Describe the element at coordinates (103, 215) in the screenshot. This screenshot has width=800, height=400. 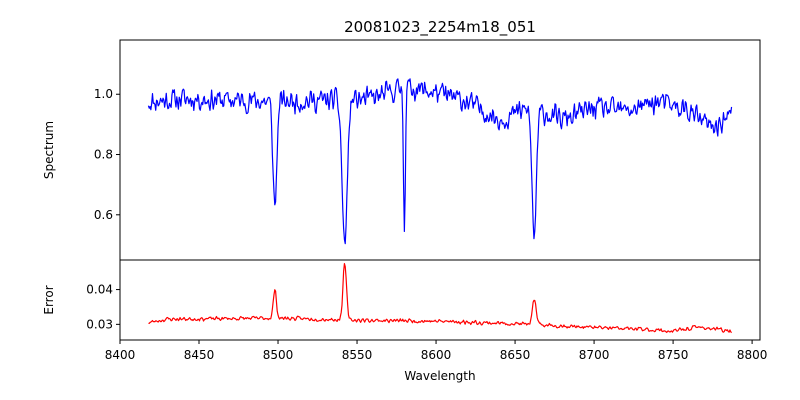
I see `spectrum-y-tick-label: 0.6` at that location.